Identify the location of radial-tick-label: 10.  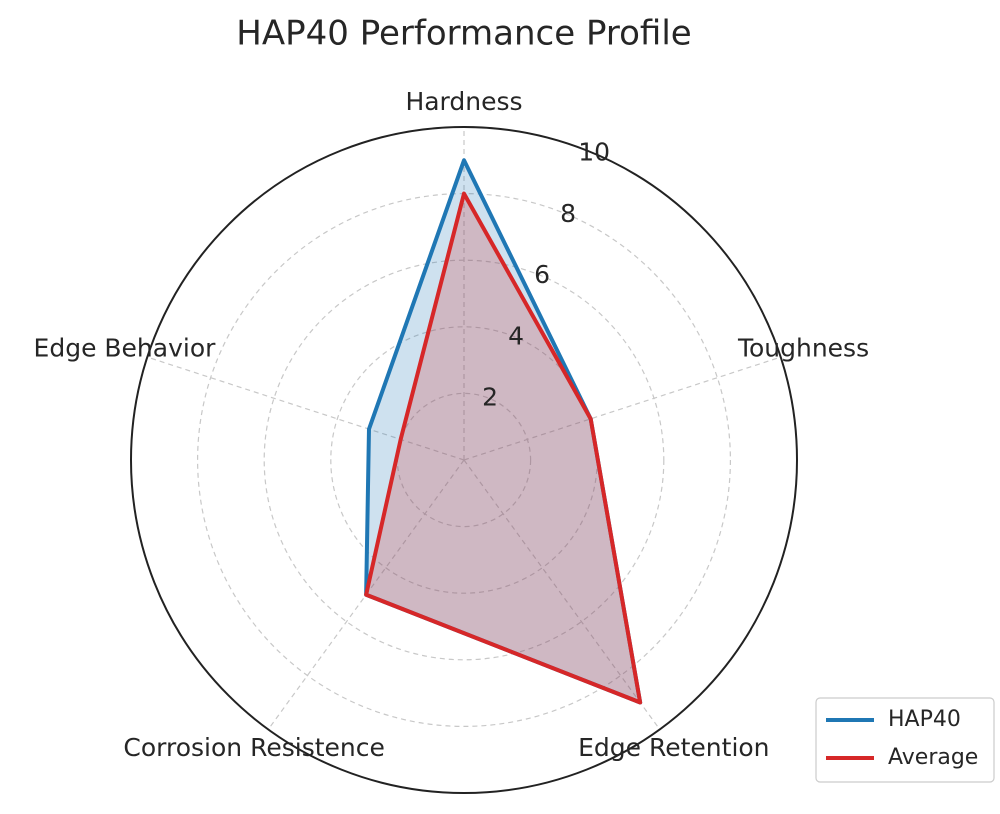
(594, 151).